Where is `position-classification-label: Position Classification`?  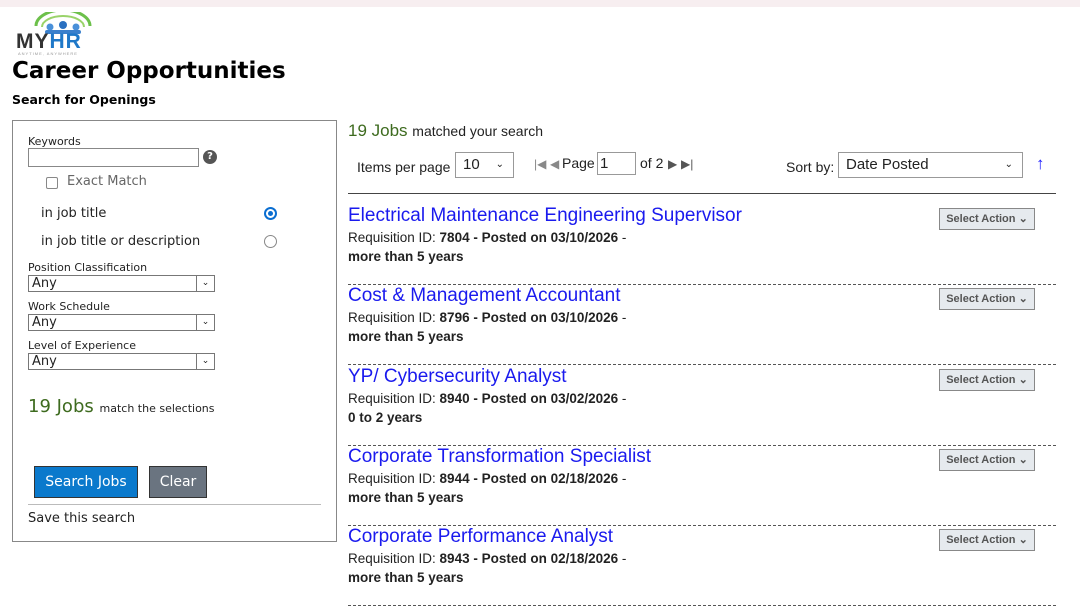 position-classification-label: Position Classification is located at coordinates (88, 267).